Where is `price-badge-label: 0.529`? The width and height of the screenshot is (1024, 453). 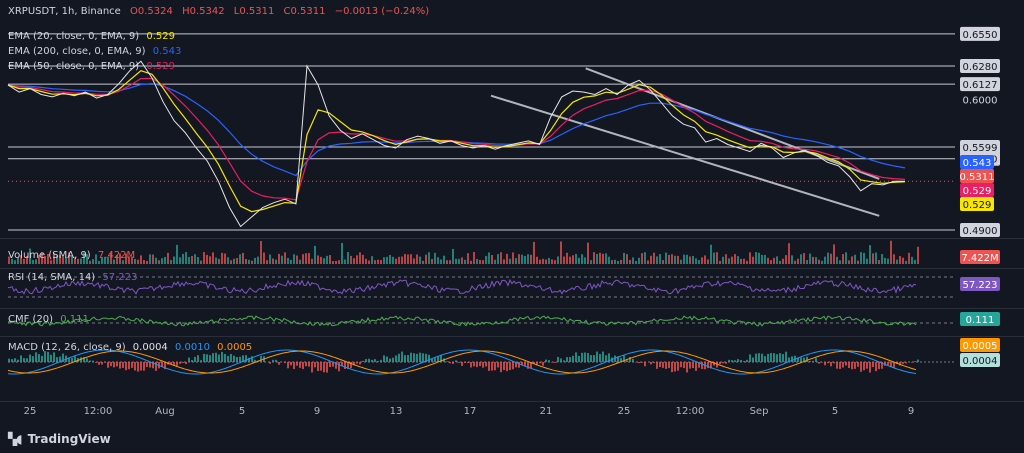
price-badge-label: 0.529 is located at coordinates (977, 191).